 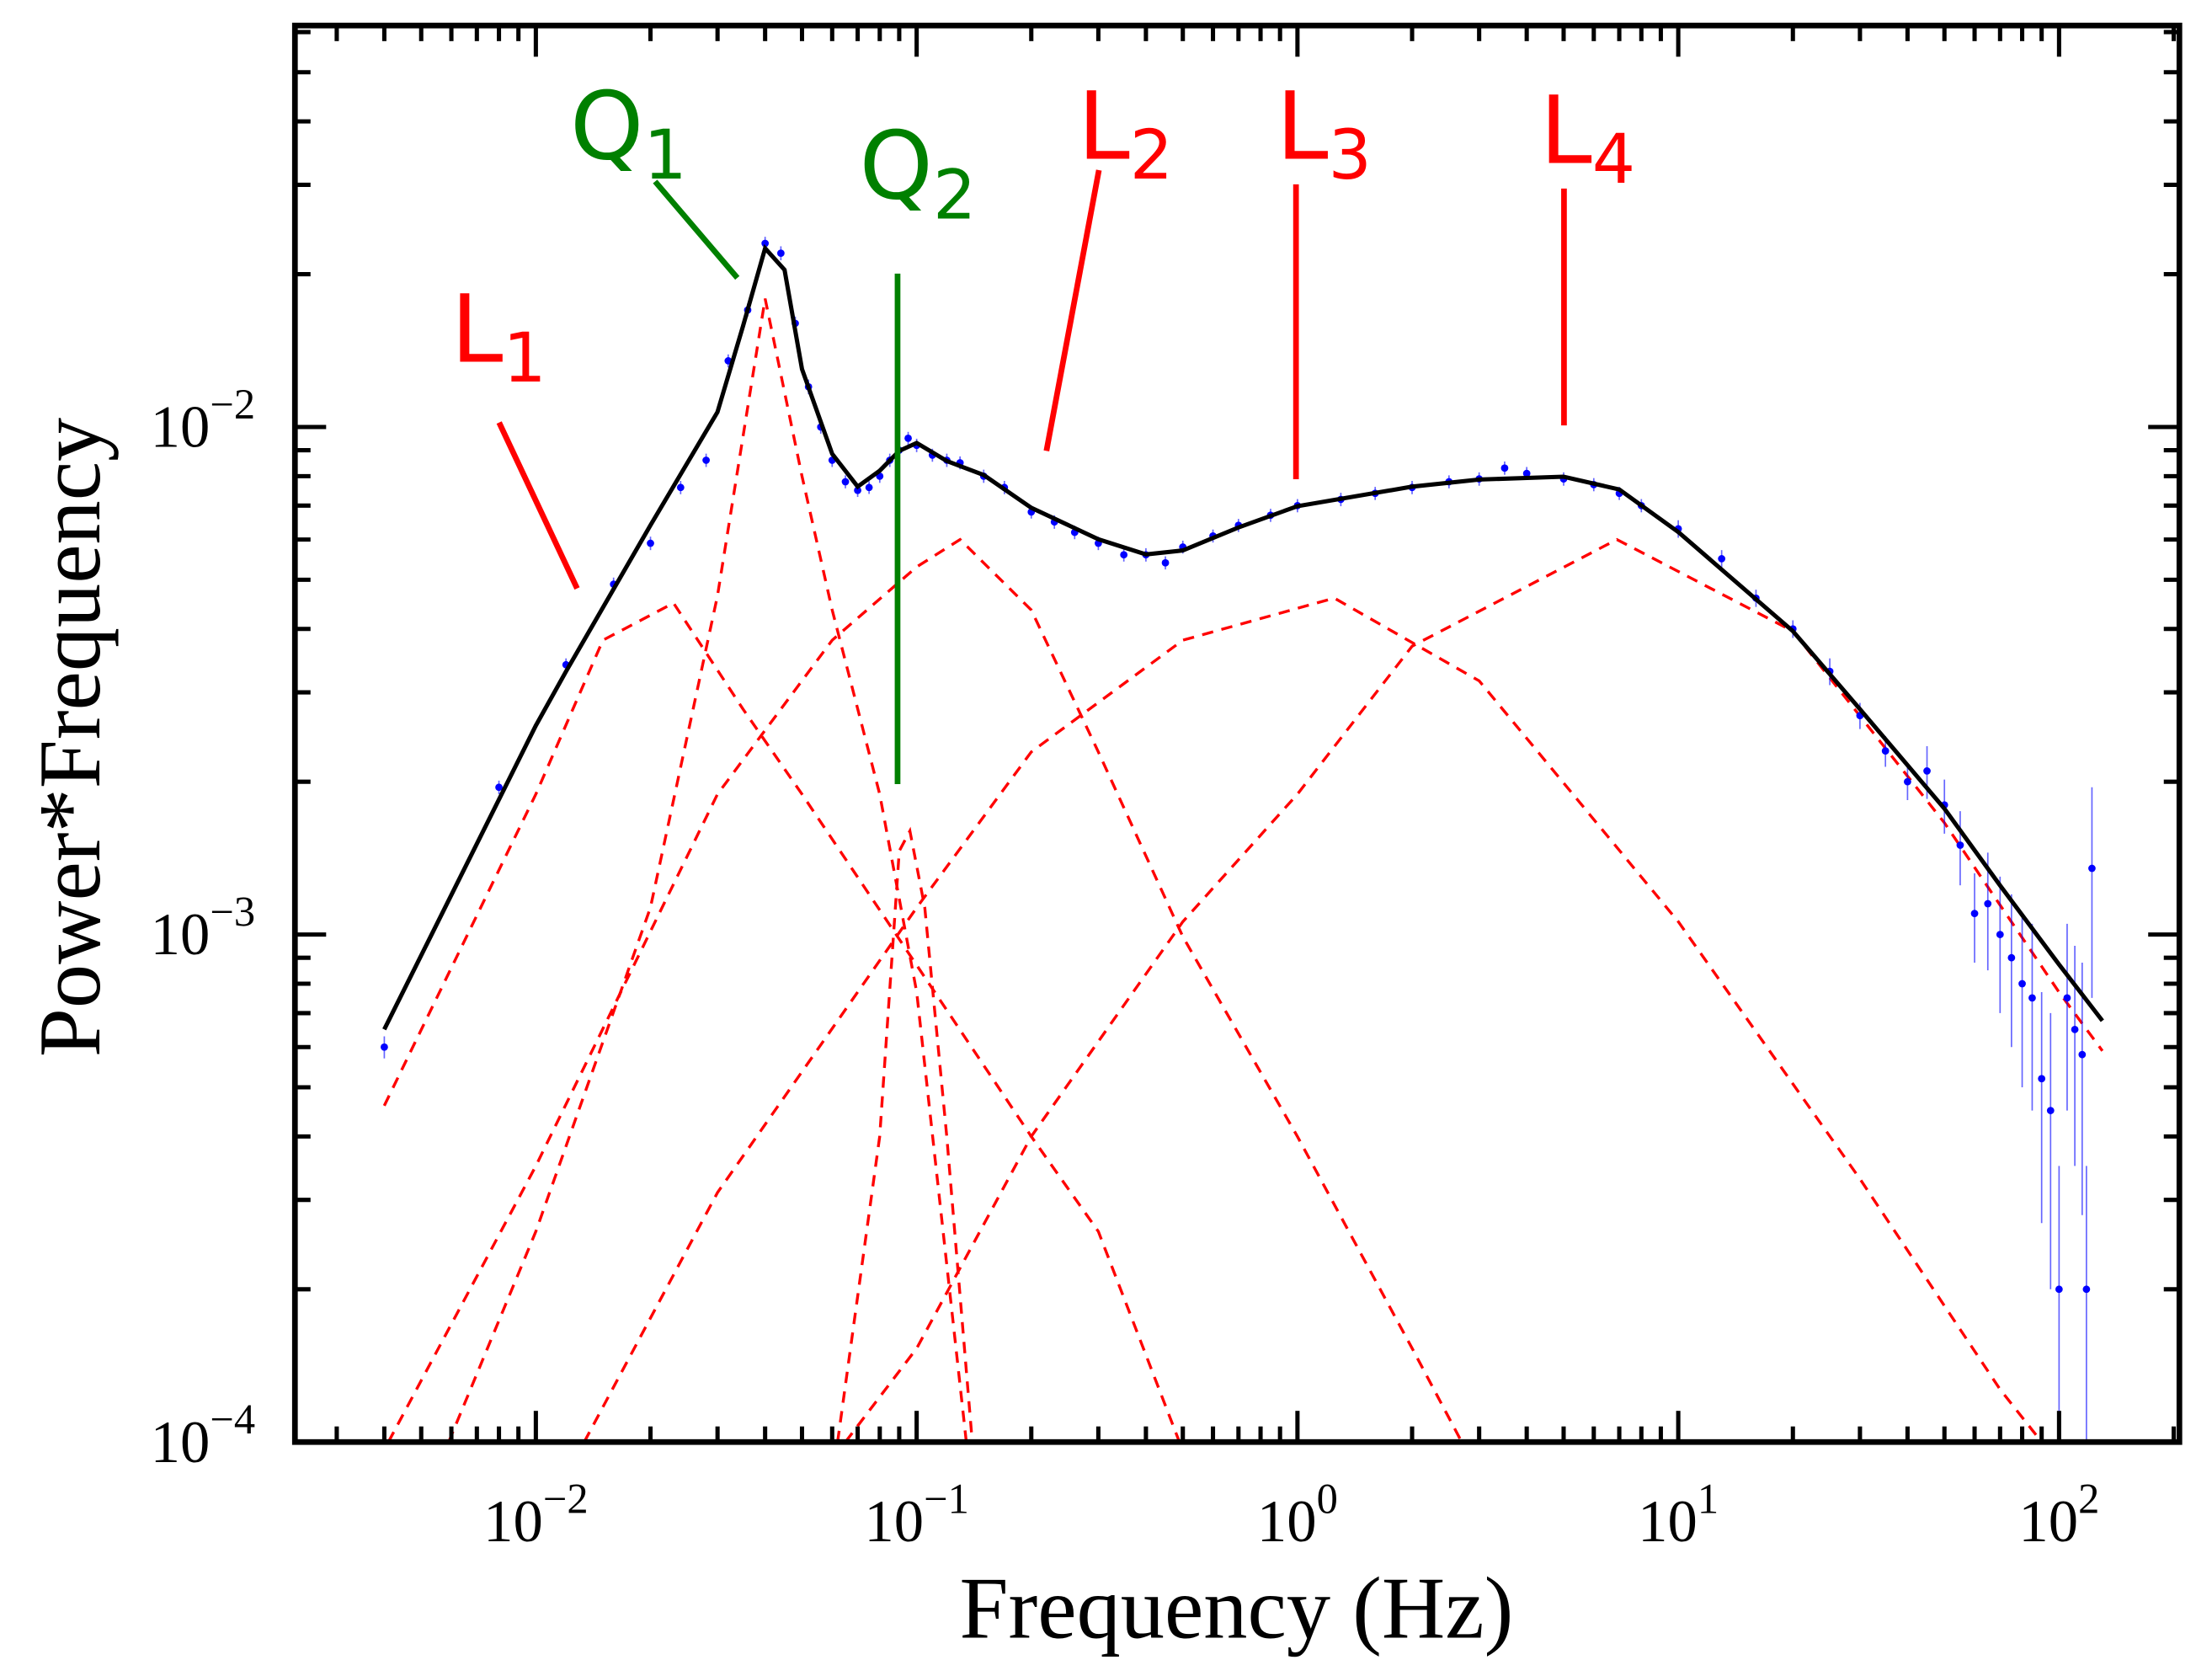 I want to click on x-tick-label: 10¹, so click(x=1678, y=1515).